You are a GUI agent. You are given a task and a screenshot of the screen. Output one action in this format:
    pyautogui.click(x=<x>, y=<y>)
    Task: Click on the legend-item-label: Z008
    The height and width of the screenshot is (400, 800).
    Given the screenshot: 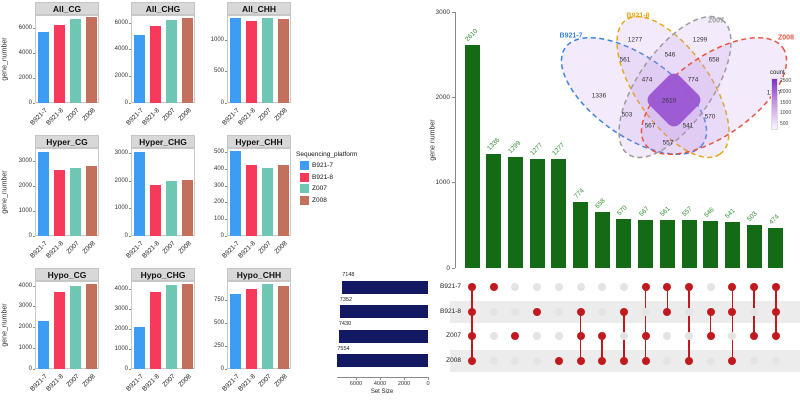 What is the action you would take?
    pyautogui.click(x=319, y=200)
    